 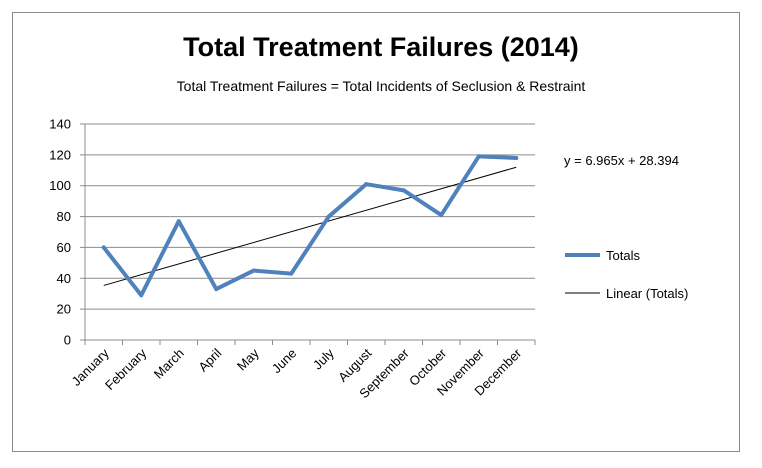 I want to click on trendline, so click(x=310, y=226).